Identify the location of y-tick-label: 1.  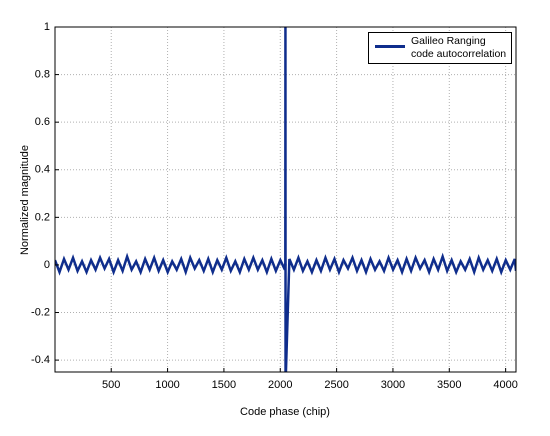
(47, 27).